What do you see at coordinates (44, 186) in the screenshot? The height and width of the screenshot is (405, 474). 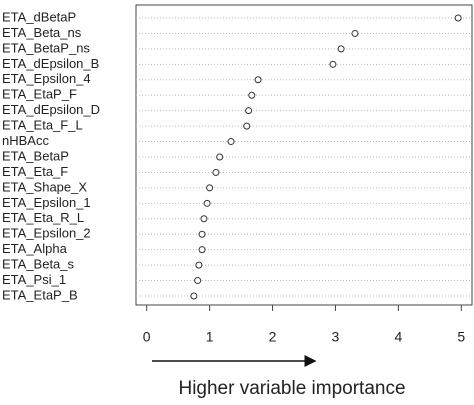 I see `y-tick-label: ETA_Shape_X` at bounding box center [44, 186].